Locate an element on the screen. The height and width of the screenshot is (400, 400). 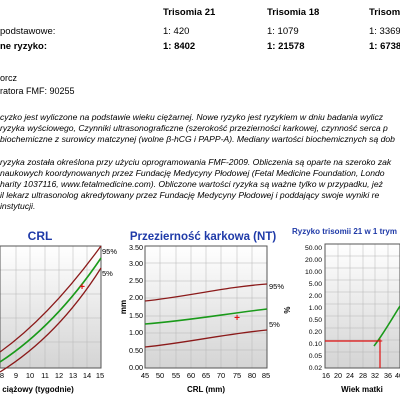
t21-xtick: 28 is located at coordinates (363, 375).